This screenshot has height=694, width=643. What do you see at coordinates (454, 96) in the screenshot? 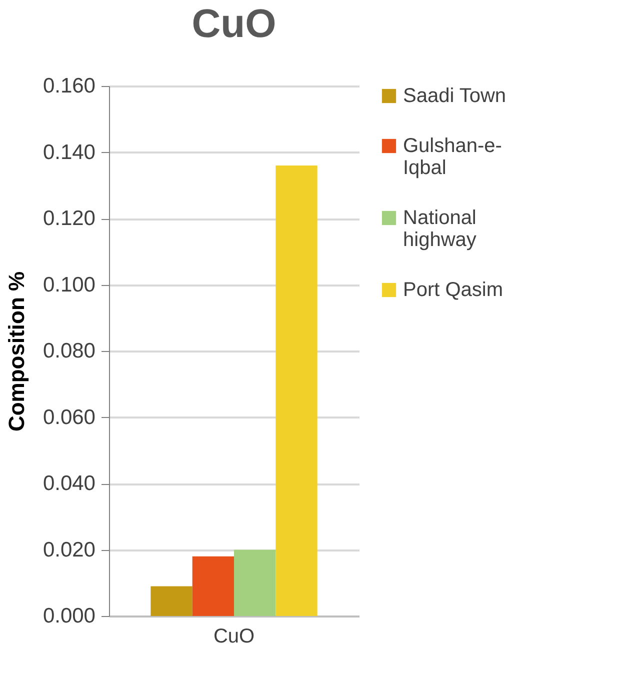
I see `legend-label: Saadi Town` at bounding box center [454, 96].